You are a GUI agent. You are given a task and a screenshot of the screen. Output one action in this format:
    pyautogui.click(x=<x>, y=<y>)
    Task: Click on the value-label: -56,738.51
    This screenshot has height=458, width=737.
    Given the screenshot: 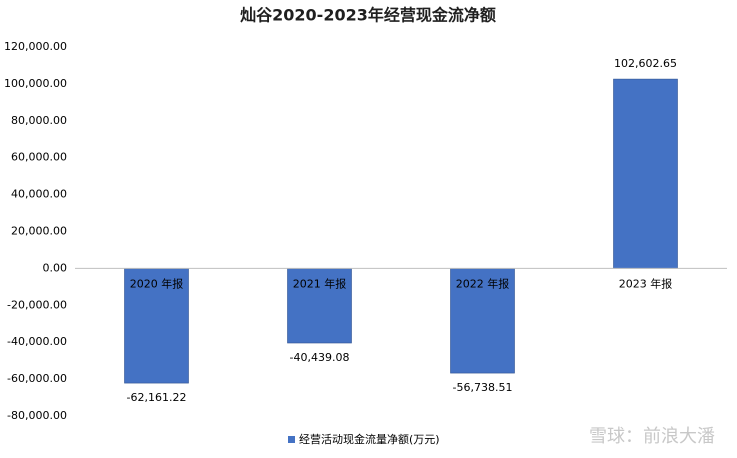 What is the action you would take?
    pyautogui.click(x=483, y=387)
    